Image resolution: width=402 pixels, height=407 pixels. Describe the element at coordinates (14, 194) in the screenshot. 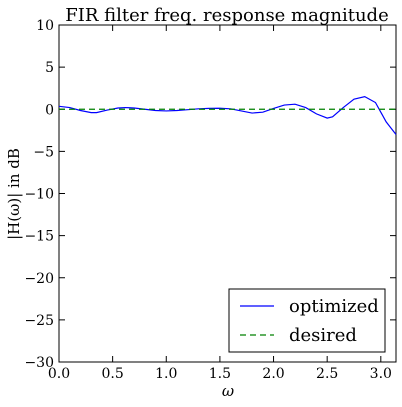

I see `y-axis-label: |H(ω)| in dB` at that location.